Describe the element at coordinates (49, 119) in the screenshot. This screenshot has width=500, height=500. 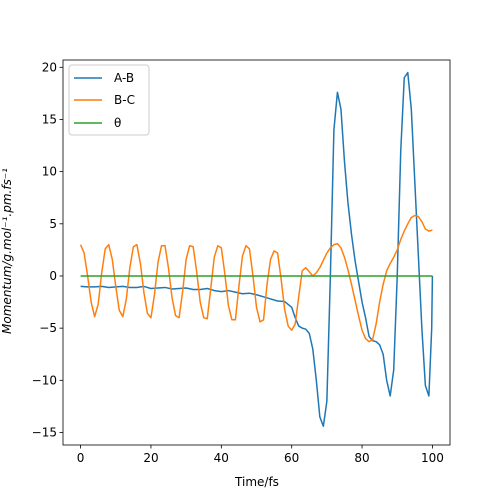
I see `y-tick-label: 15` at that location.